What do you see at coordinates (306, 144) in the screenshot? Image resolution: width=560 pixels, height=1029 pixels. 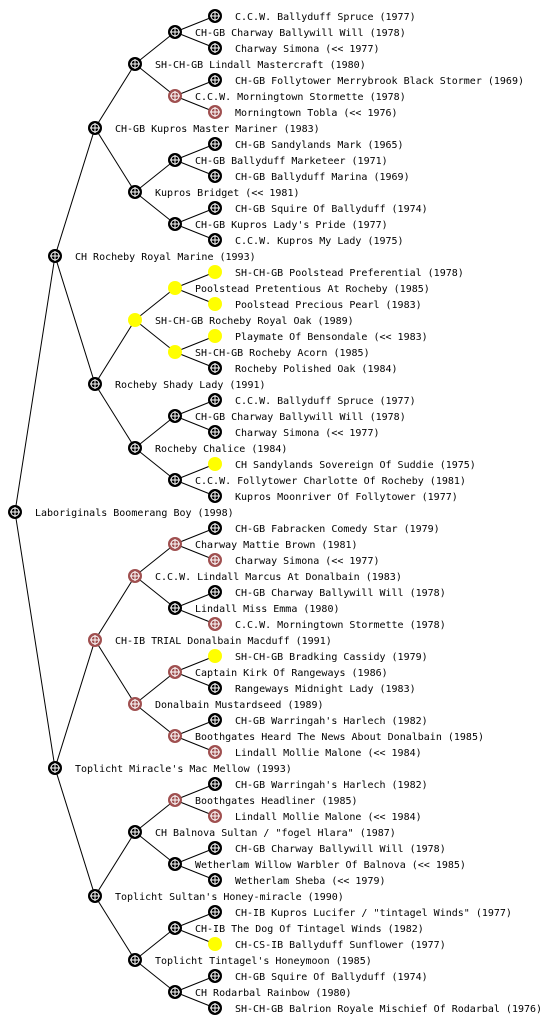 I see `node: CH-GB Sandylands Mark (1965)` at bounding box center [306, 144].